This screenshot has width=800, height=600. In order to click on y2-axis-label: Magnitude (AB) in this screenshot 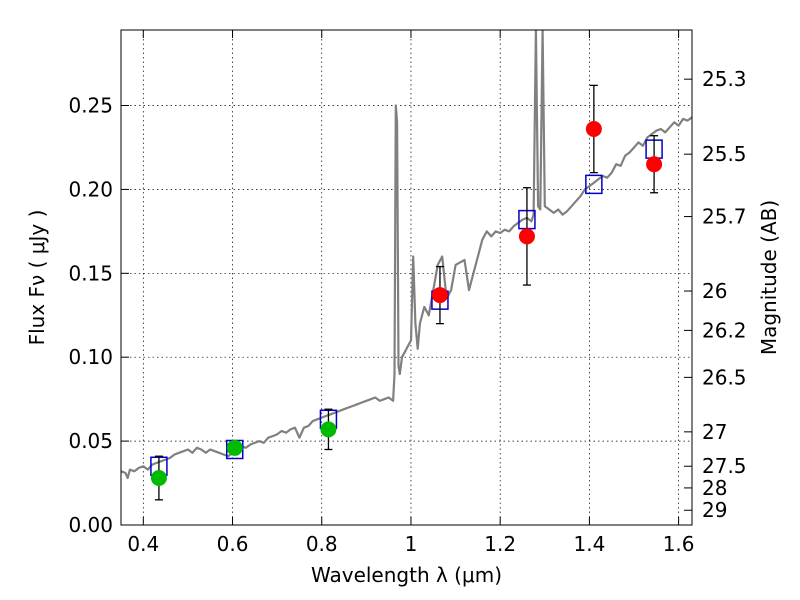, I will do `click(769, 277)`.